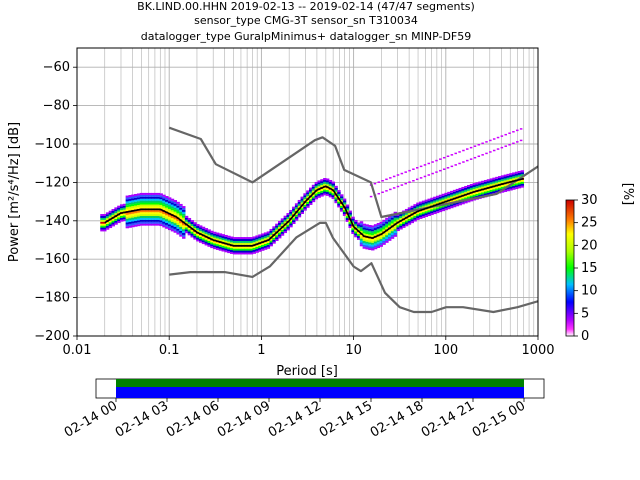 The image size is (640, 480). I want to click on coverage-bar-bottom, so click(320, 392).